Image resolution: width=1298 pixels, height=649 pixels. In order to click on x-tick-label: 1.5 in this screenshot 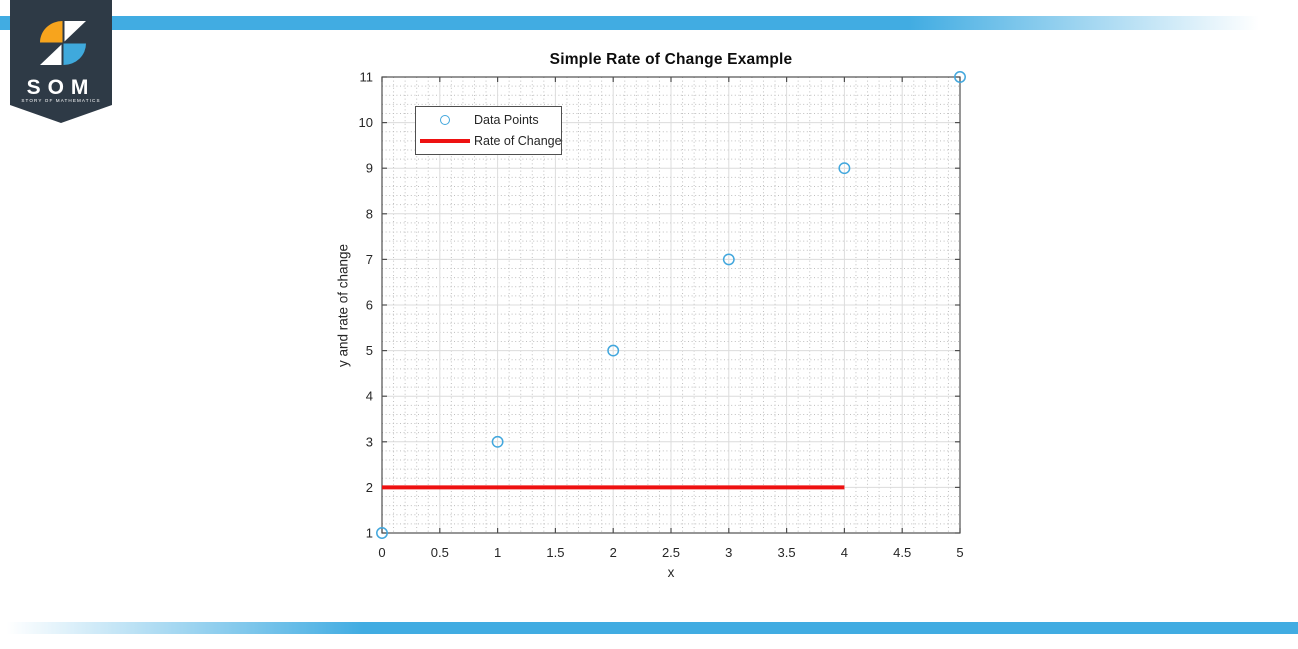, I will do `click(555, 552)`.